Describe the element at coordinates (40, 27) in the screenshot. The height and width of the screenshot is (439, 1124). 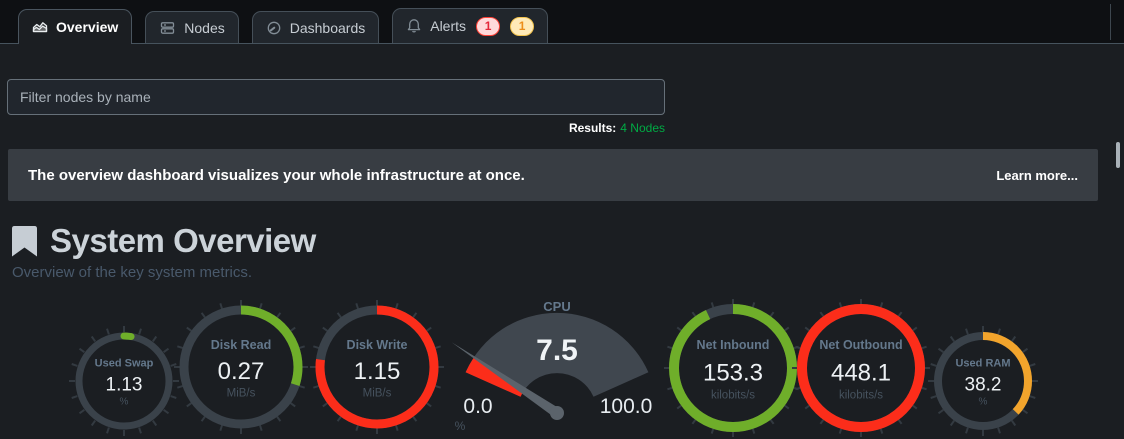
I see `area-chart-icon` at that location.